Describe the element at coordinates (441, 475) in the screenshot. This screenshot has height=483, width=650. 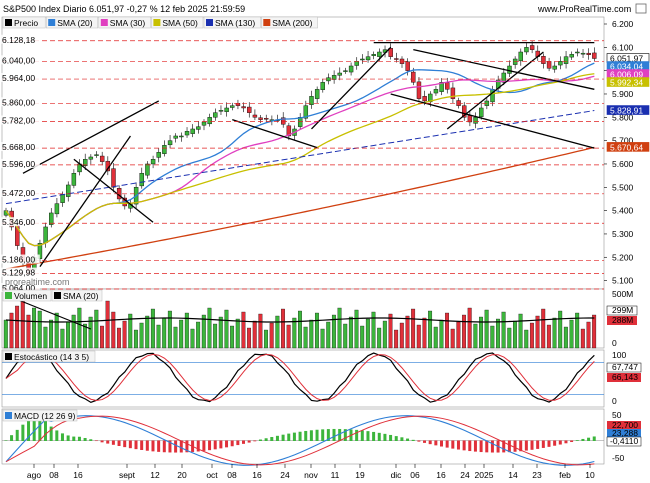
I see `x-tick-label: 16` at that location.